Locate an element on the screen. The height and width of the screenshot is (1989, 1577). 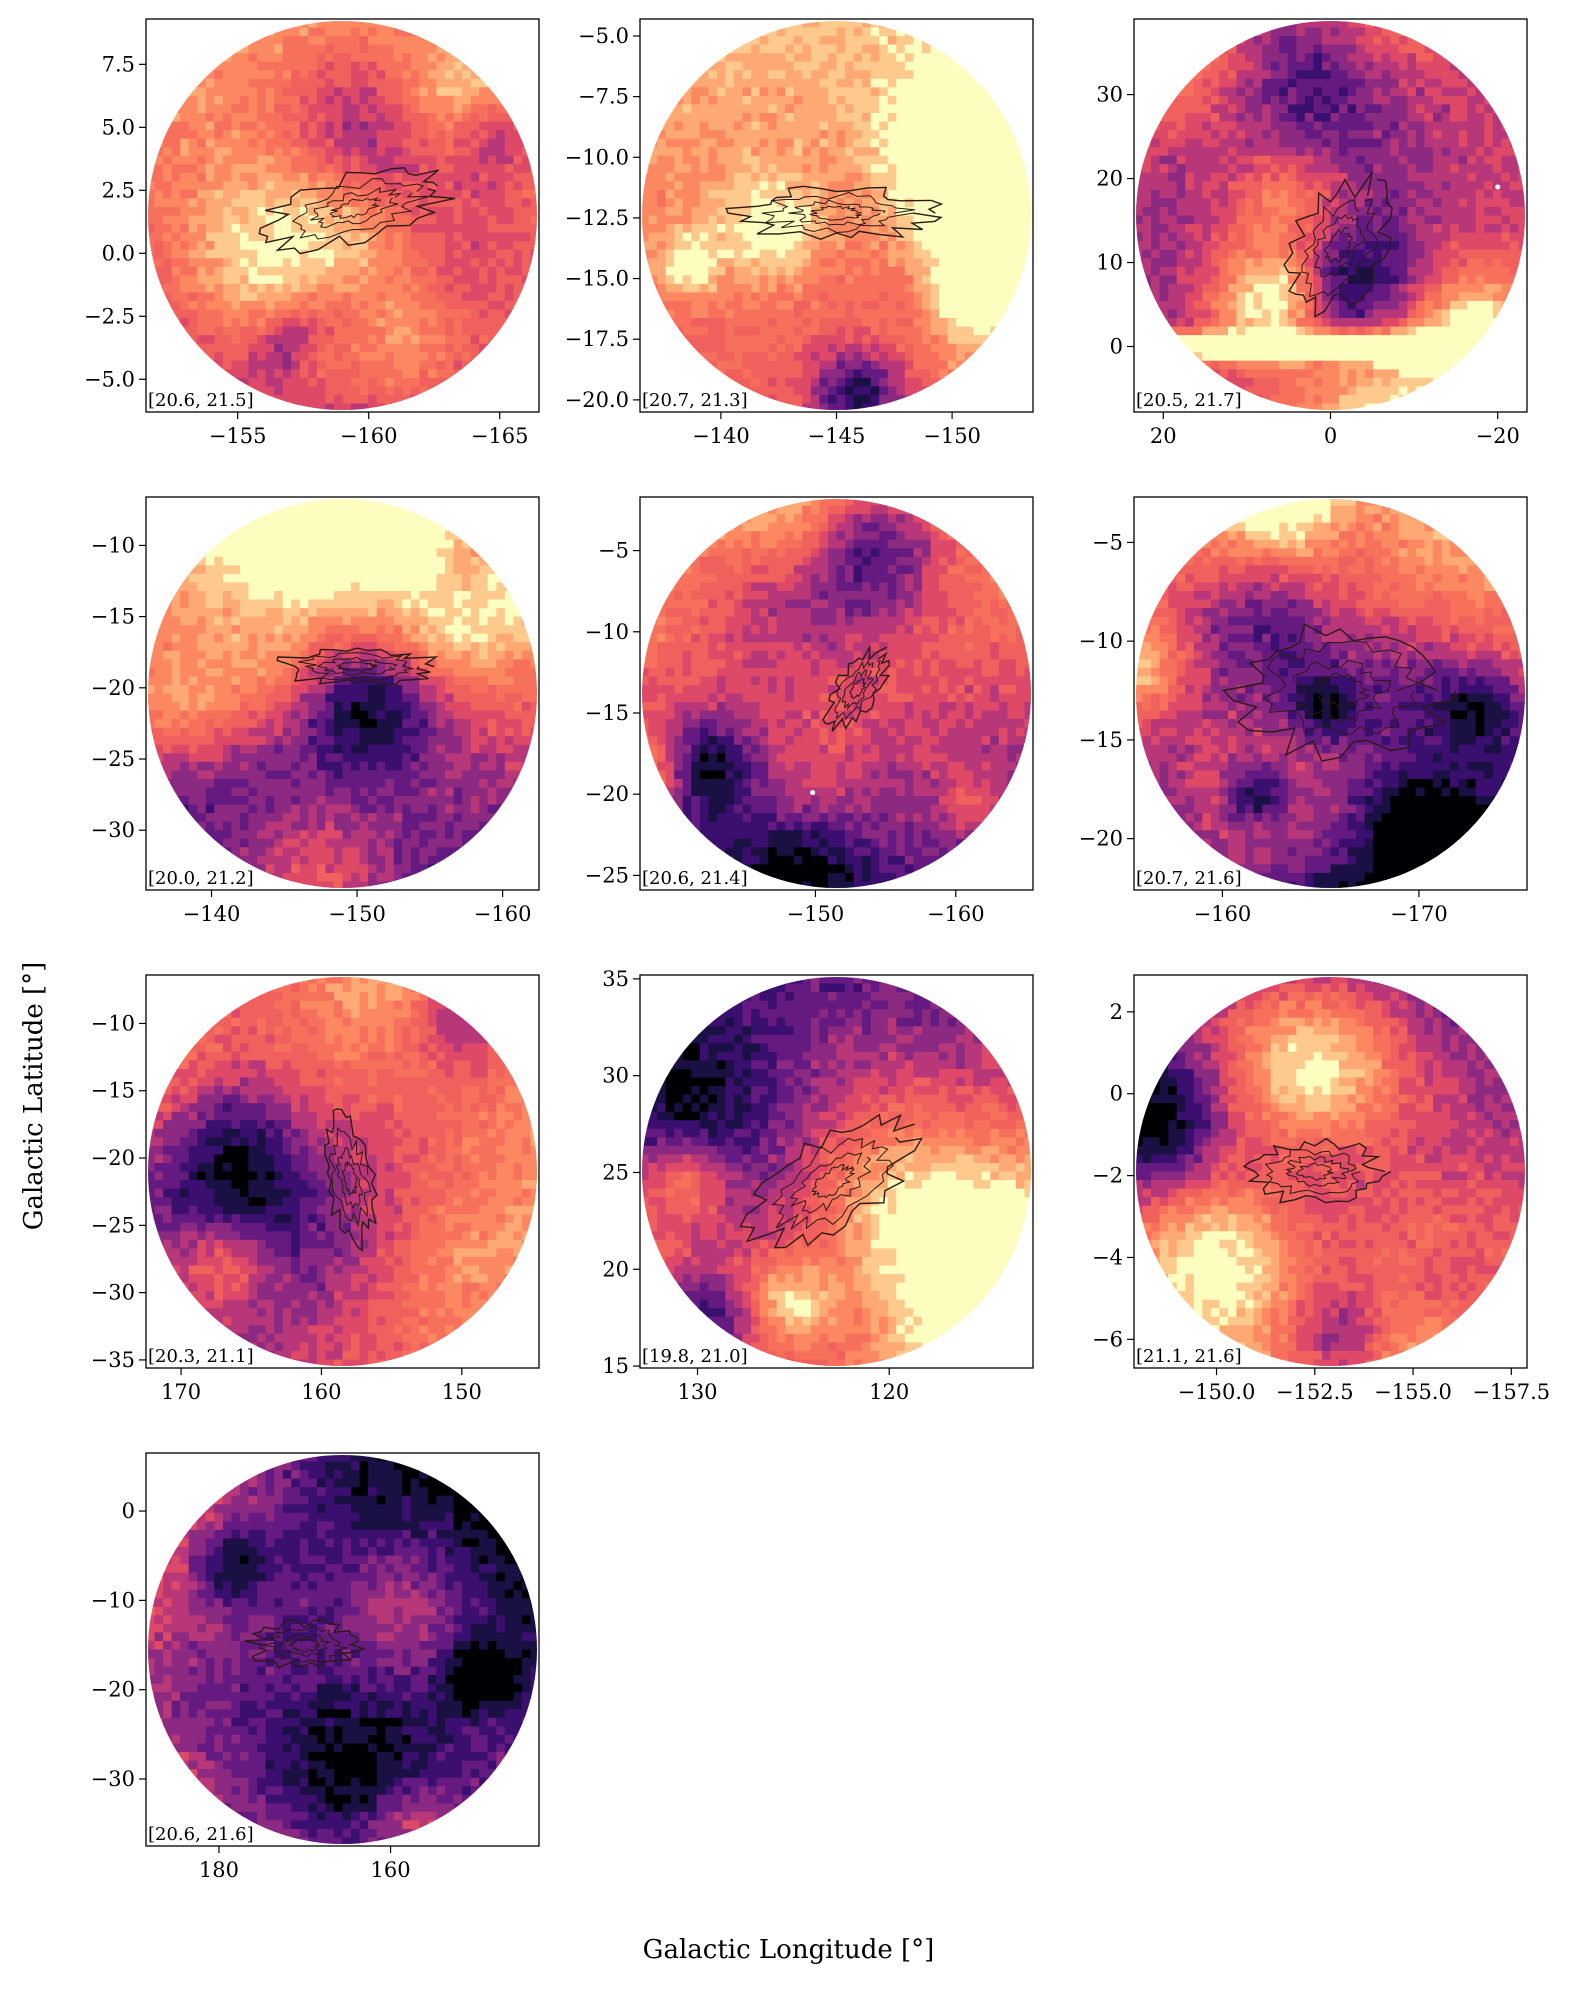
x-tick-label: −165 is located at coordinates (500, 436).